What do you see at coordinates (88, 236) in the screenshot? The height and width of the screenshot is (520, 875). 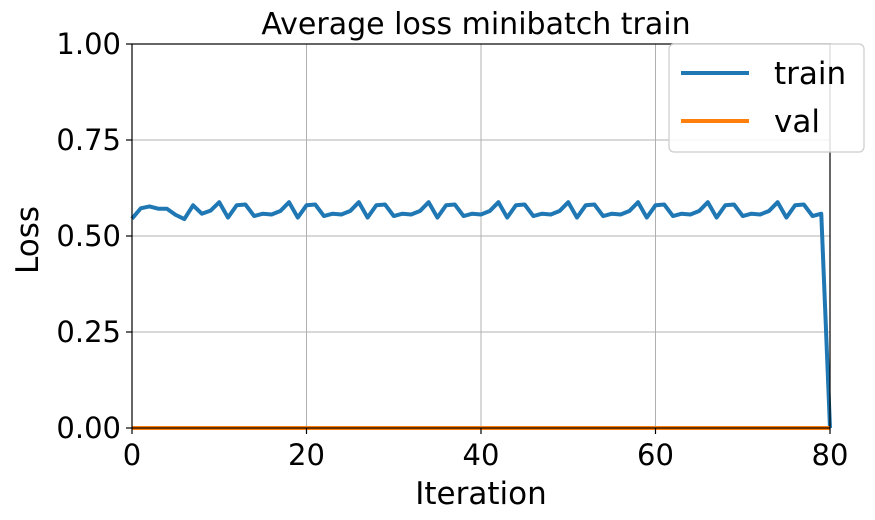 I see `y-tick-label: 0.50` at bounding box center [88, 236].